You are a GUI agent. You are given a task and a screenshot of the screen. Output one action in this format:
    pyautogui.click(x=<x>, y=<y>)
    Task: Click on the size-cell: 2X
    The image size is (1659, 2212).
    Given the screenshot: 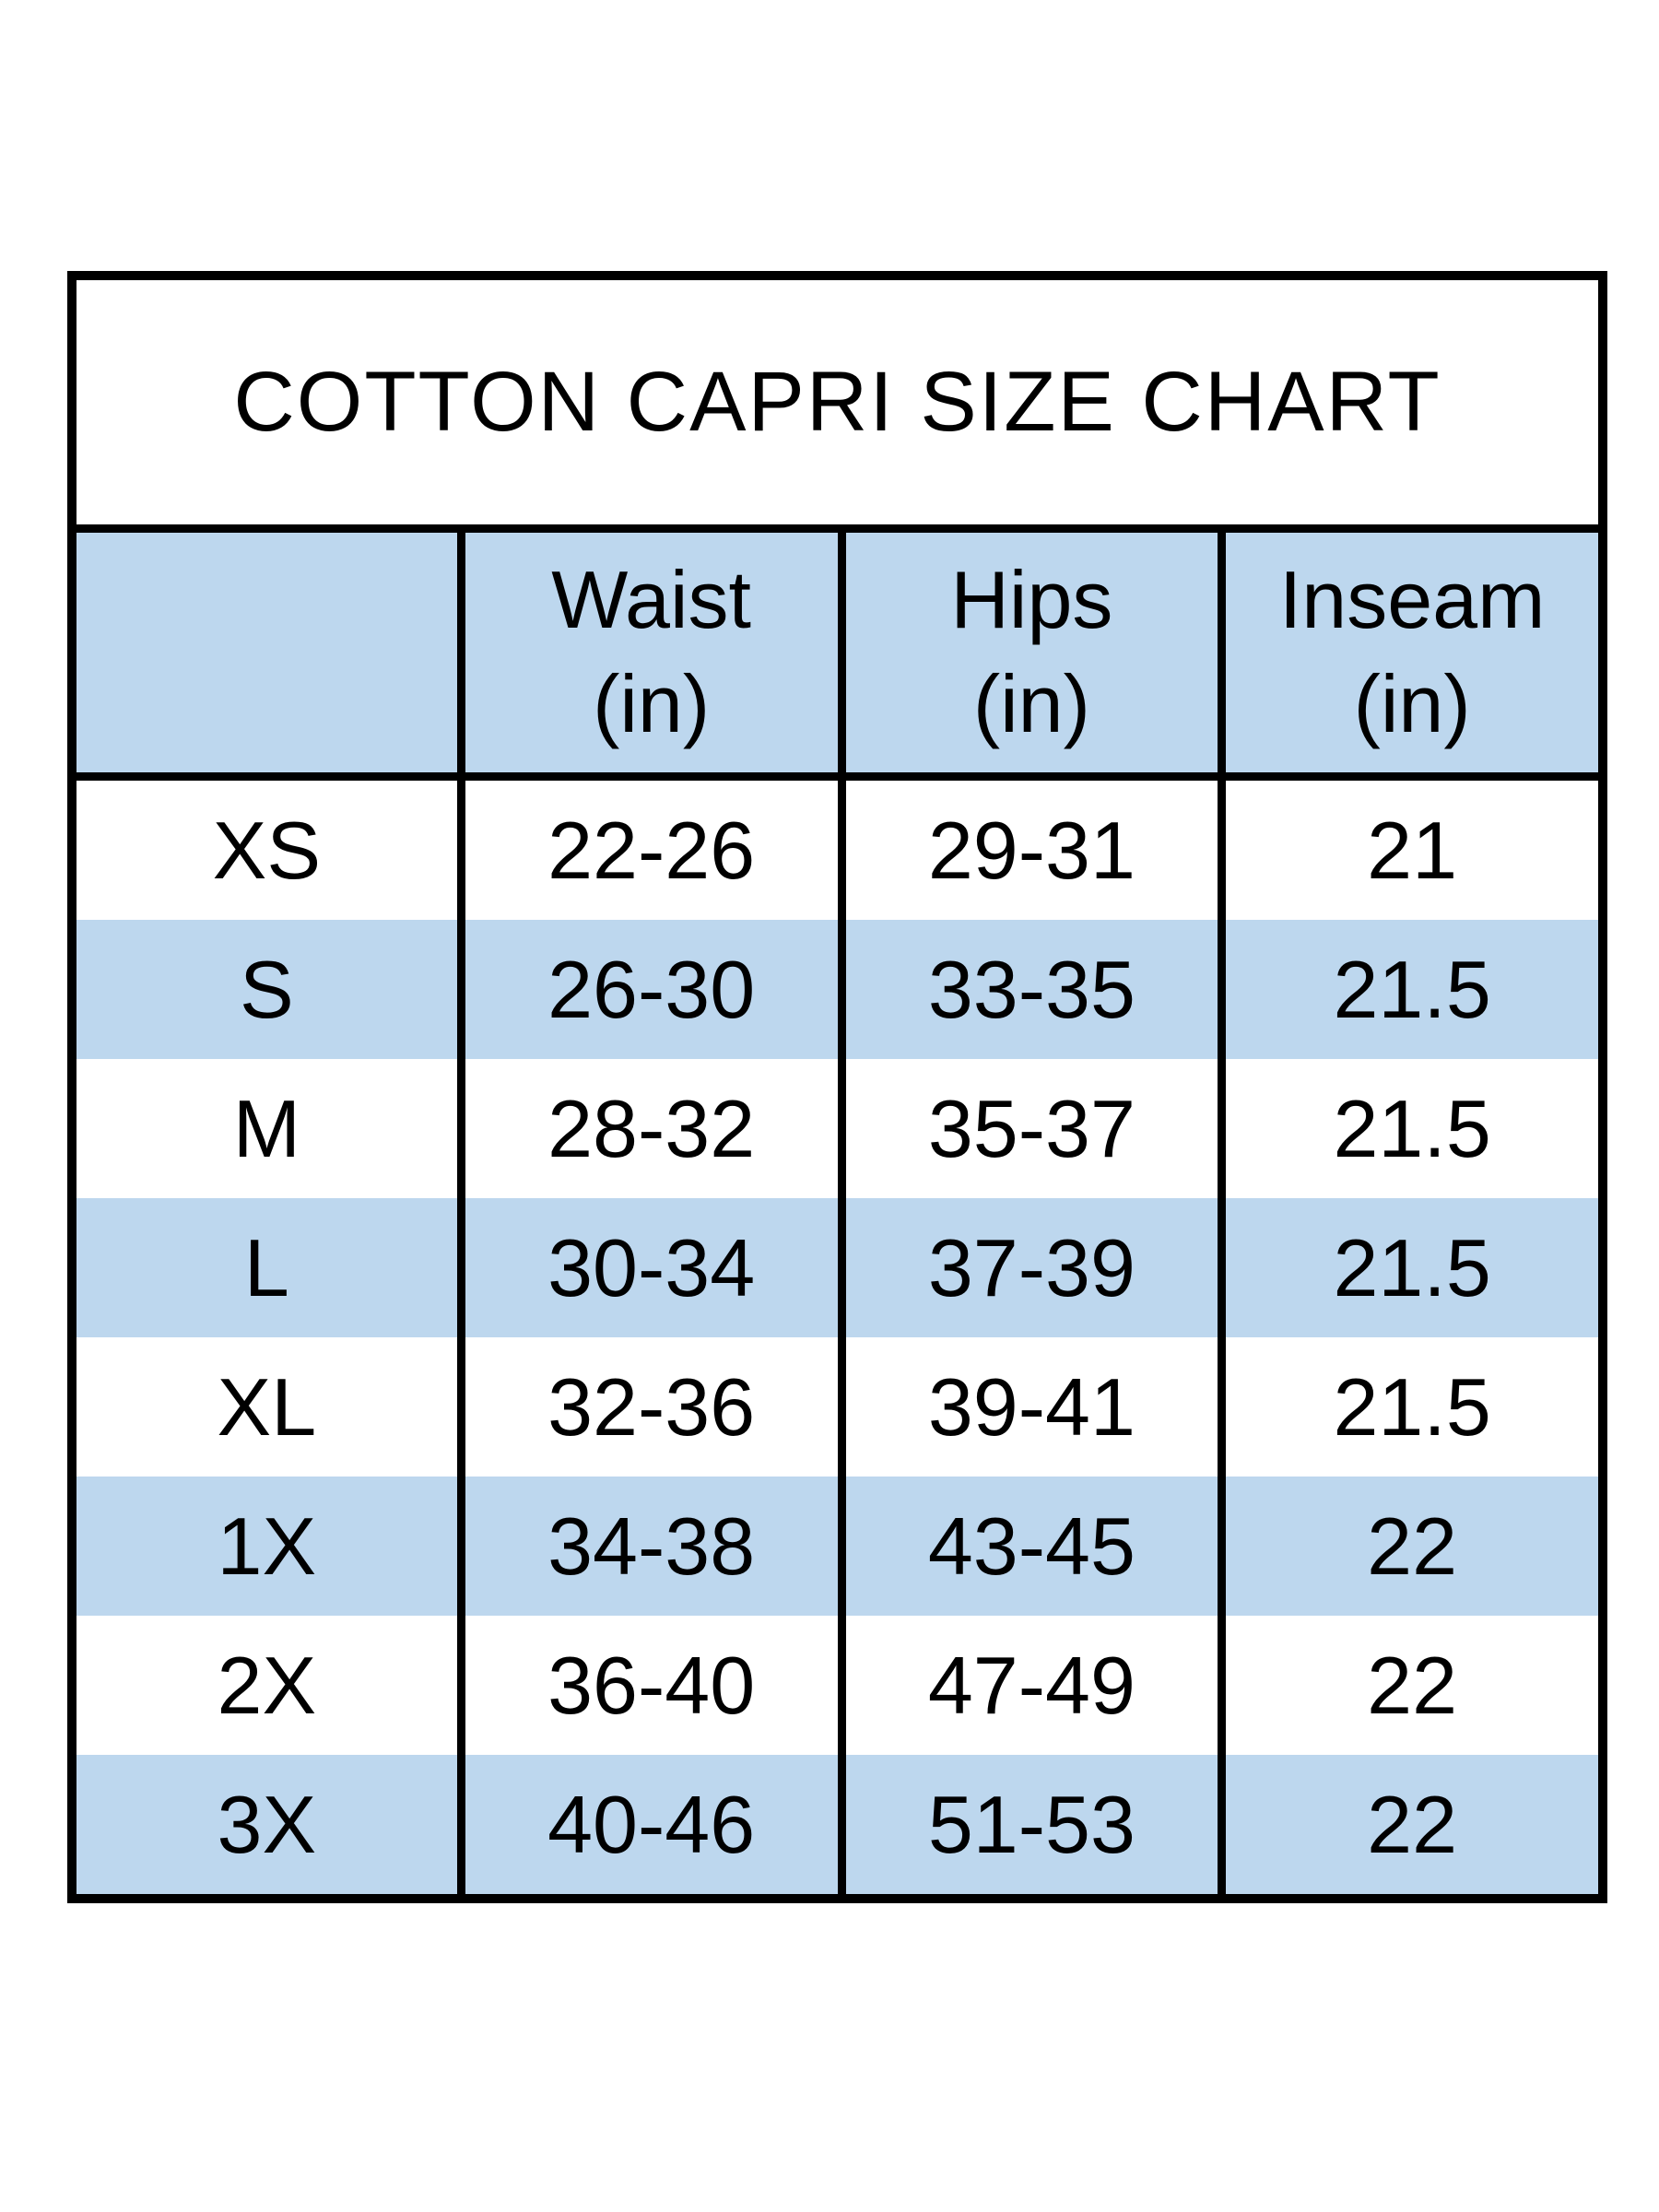 What is the action you would take?
    pyautogui.click(x=266, y=1685)
    